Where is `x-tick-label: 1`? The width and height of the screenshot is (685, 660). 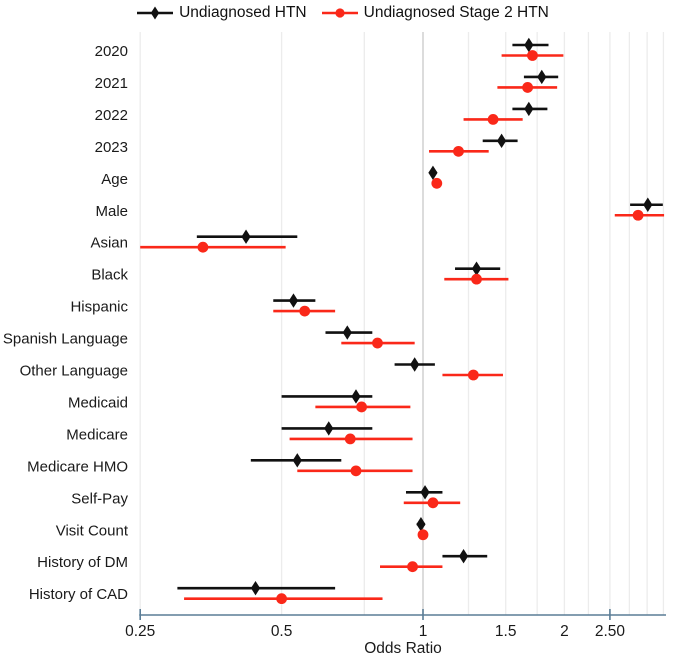 x-tick-label: 1 is located at coordinates (423, 631).